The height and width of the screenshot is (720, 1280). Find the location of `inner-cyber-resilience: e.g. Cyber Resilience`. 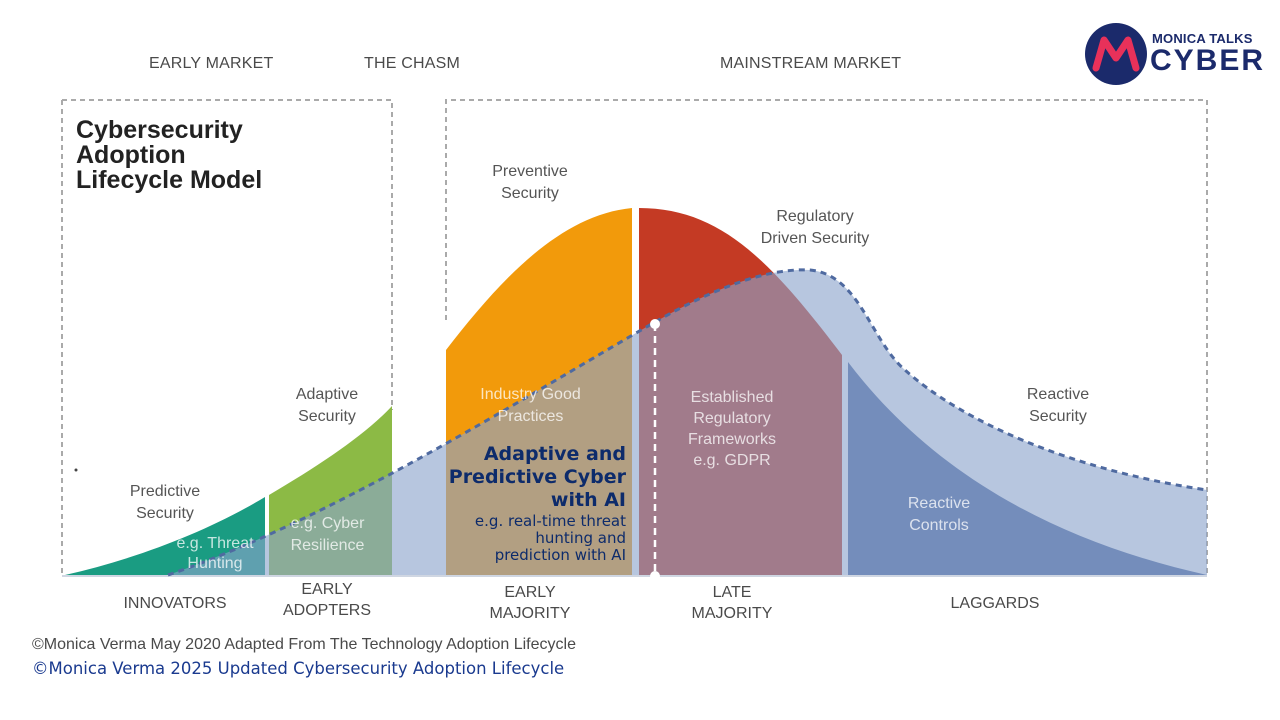

inner-cyber-resilience: e.g. Cyber Resilience is located at coordinates (327, 534).